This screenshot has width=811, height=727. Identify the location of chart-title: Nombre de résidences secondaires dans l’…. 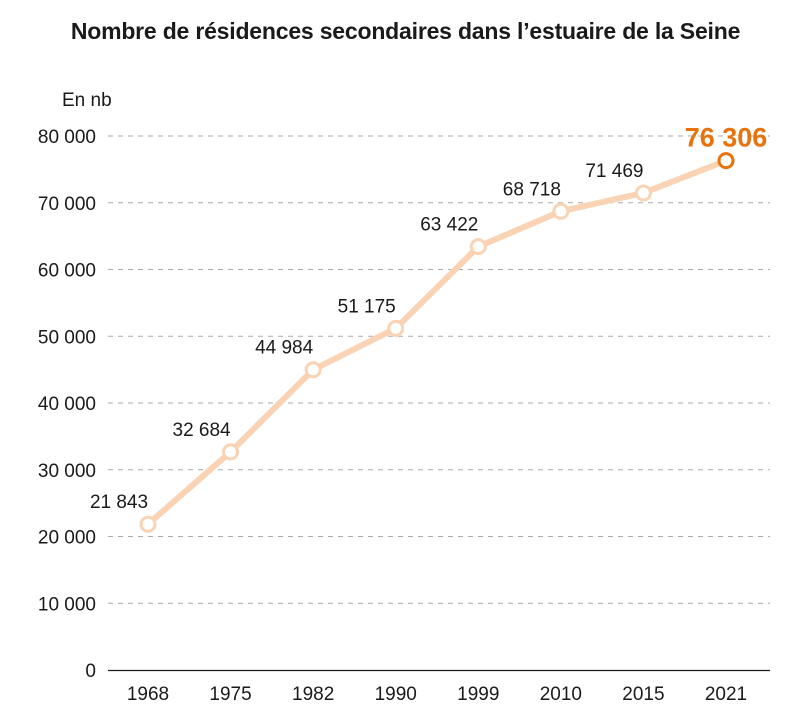
(405, 31).